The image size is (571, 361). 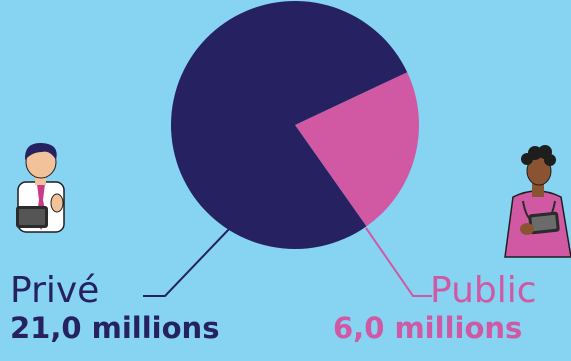 I want to click on label-public: Public, so click(x=483, y=290).